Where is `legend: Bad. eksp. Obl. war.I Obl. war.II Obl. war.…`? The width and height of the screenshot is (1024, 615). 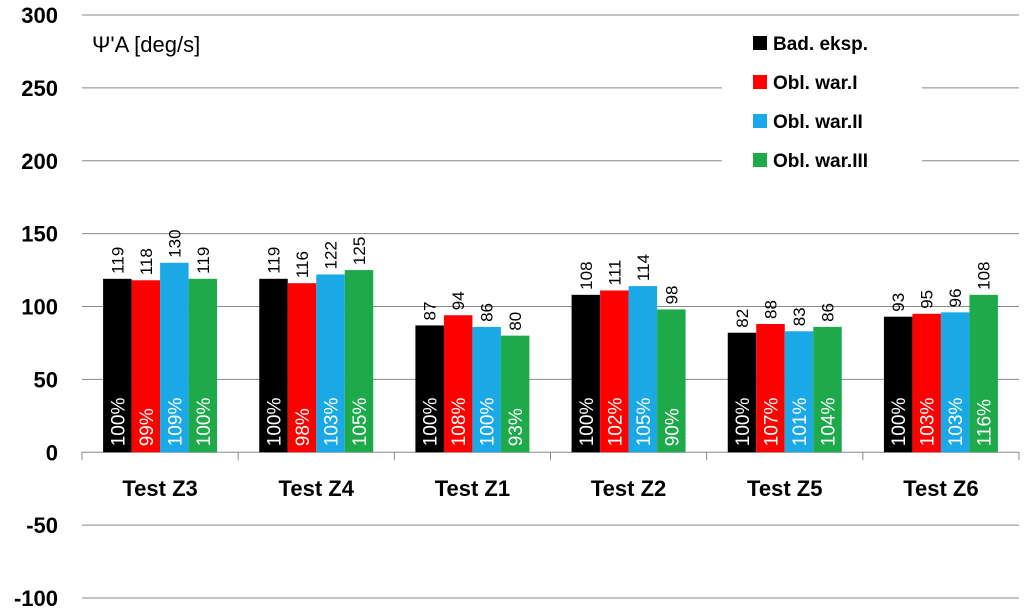 legend: Bad. eksp. Obl. war.I Obl. war.II Obl. war.… is located at coordinates (822, 105).